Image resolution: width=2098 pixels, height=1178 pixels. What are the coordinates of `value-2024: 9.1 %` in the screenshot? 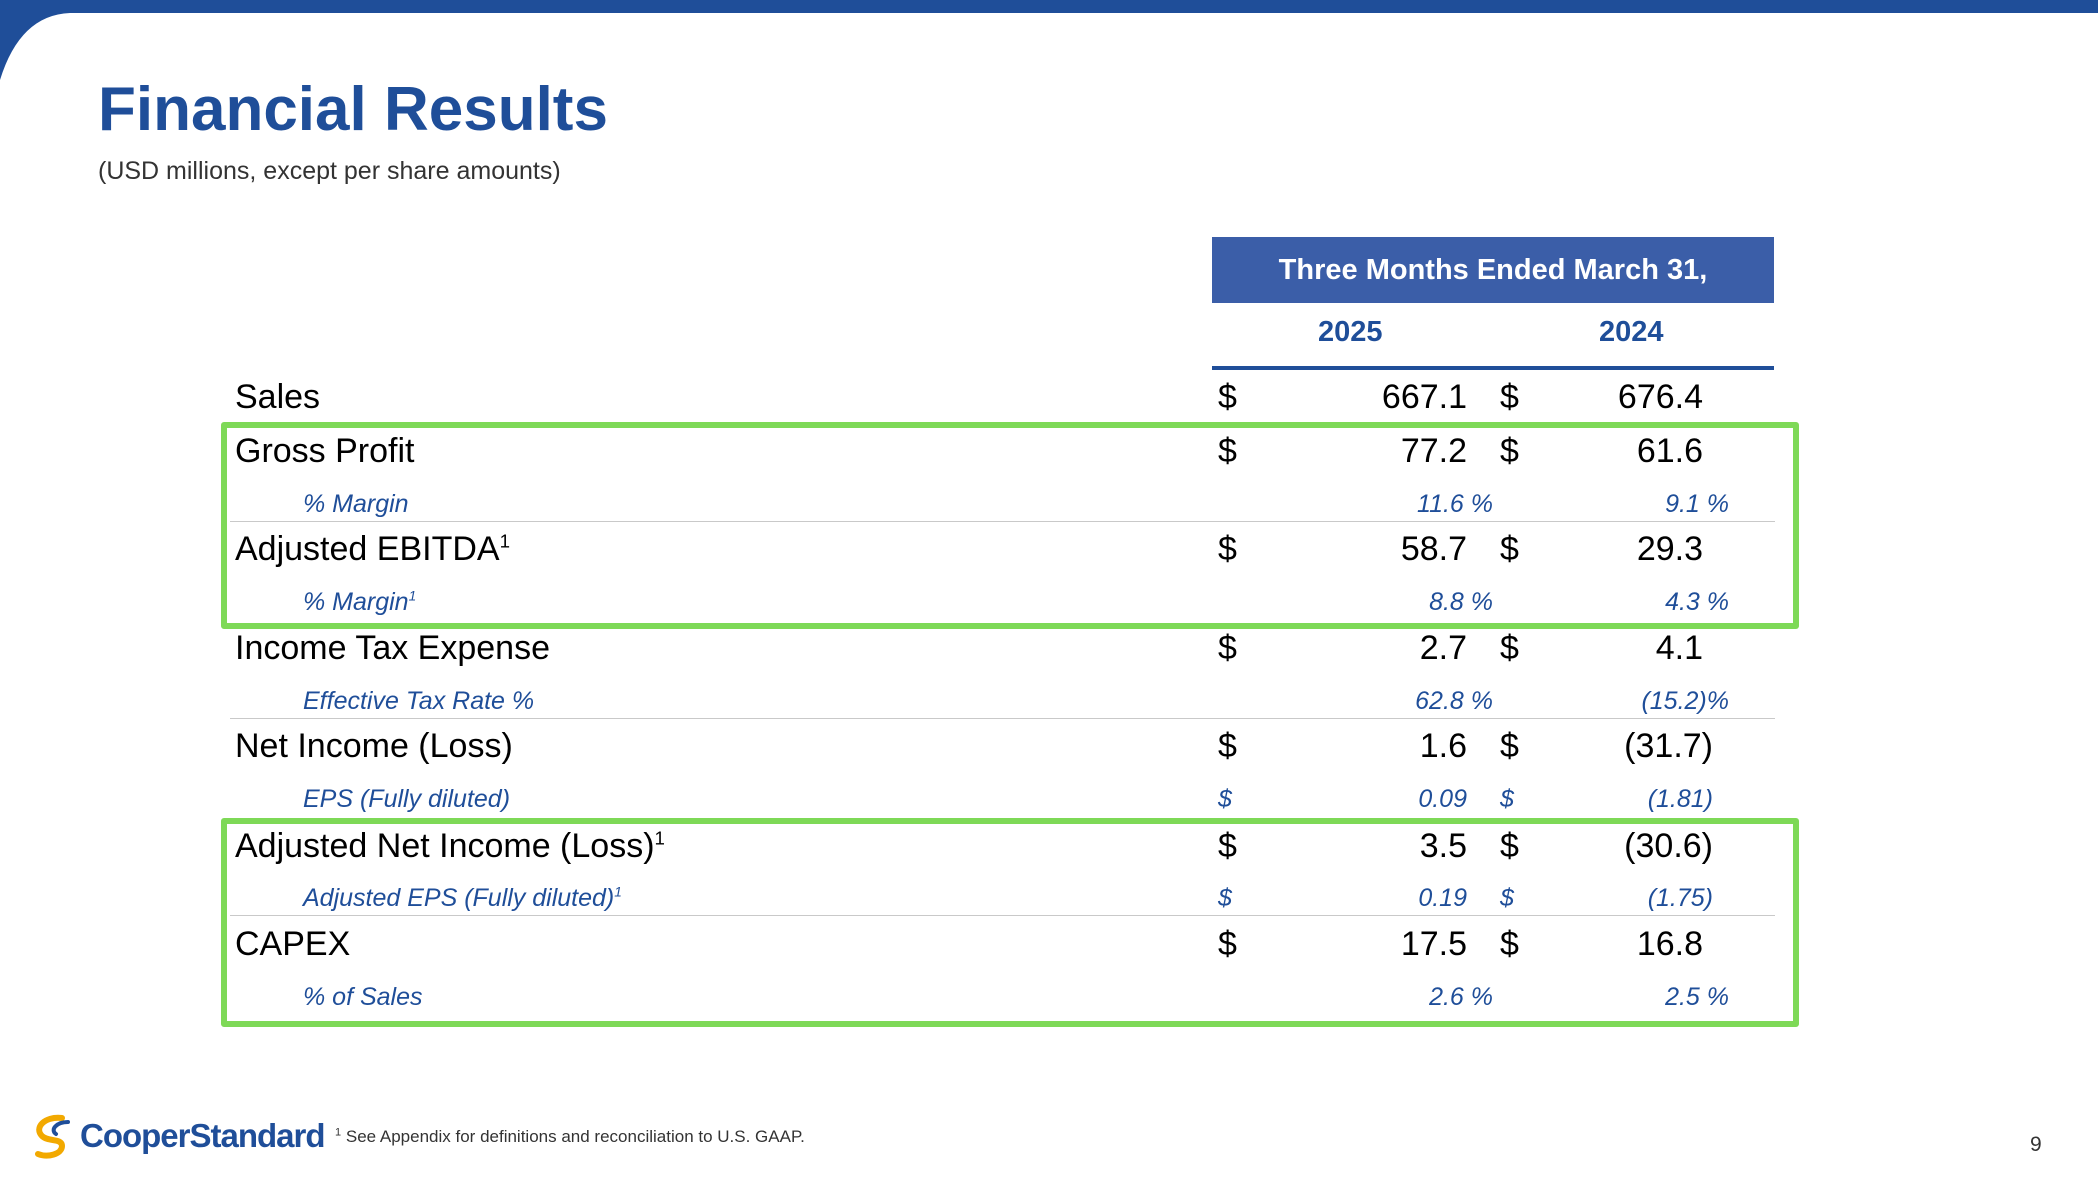 It's located at (1697, 504).